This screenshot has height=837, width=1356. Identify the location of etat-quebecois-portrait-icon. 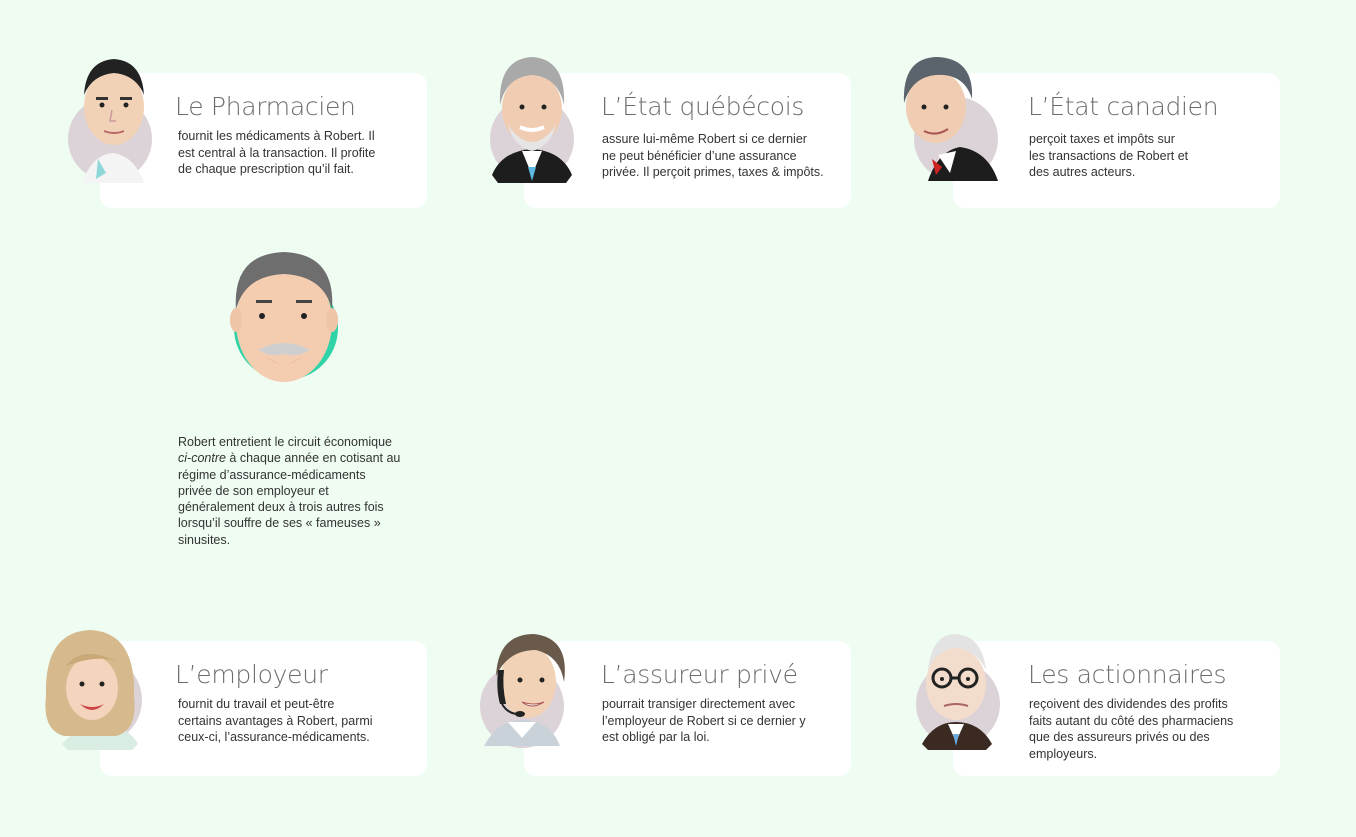
(532, 120).